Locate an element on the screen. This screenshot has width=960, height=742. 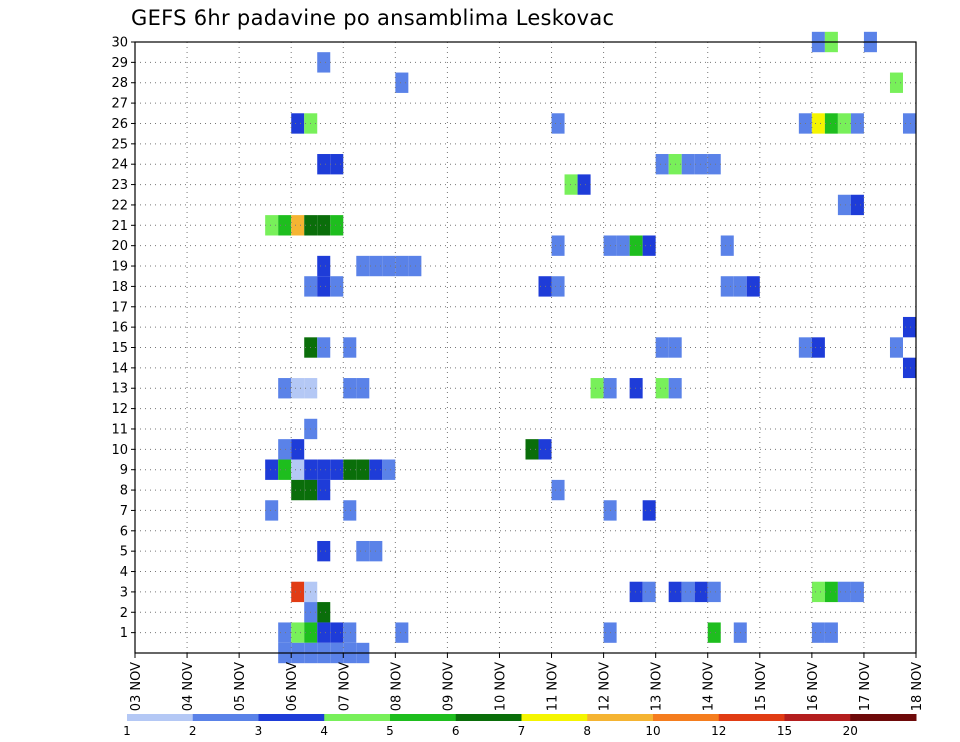
y-tick-label: 21 is located at coordinates (119, 226).